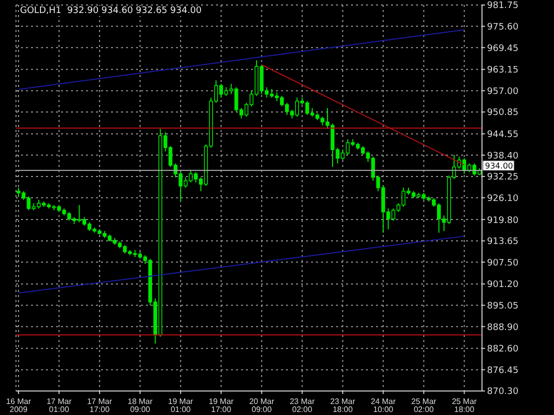 The image size is (554, 415). What do you see at coordinates (261, 405) in the screenshot?
I see `x-tick-label: 20 Mar 09:00` at bounding box center [261, 405].